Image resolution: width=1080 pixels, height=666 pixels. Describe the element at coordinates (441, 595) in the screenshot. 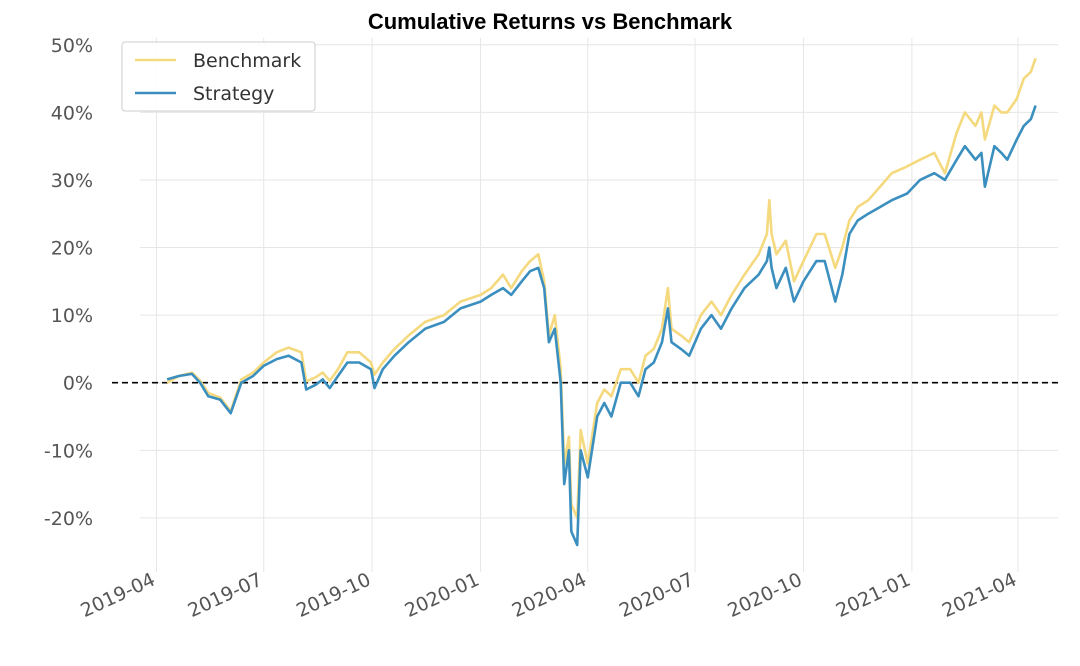

I see `x-tick-label: 2020-01` at that location.